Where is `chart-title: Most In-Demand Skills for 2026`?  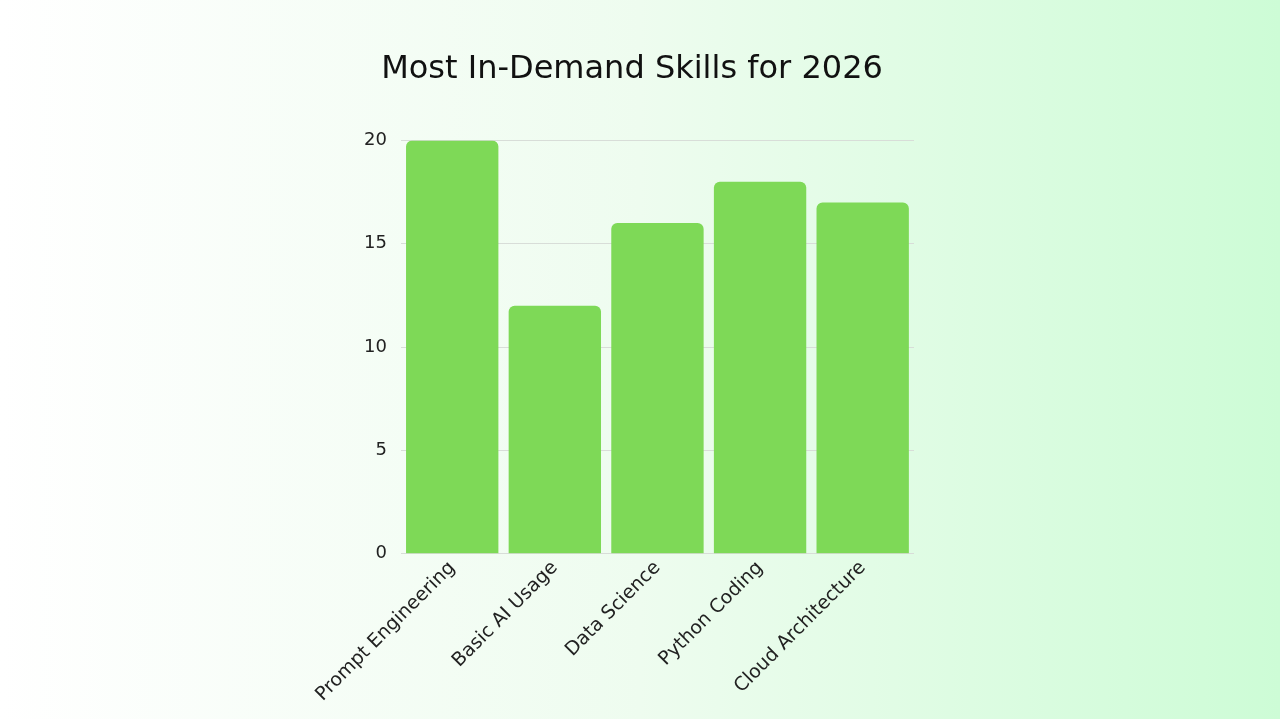 chart-title: Most In-Demand Skills for 2026 is located at coordinates (632, 66).